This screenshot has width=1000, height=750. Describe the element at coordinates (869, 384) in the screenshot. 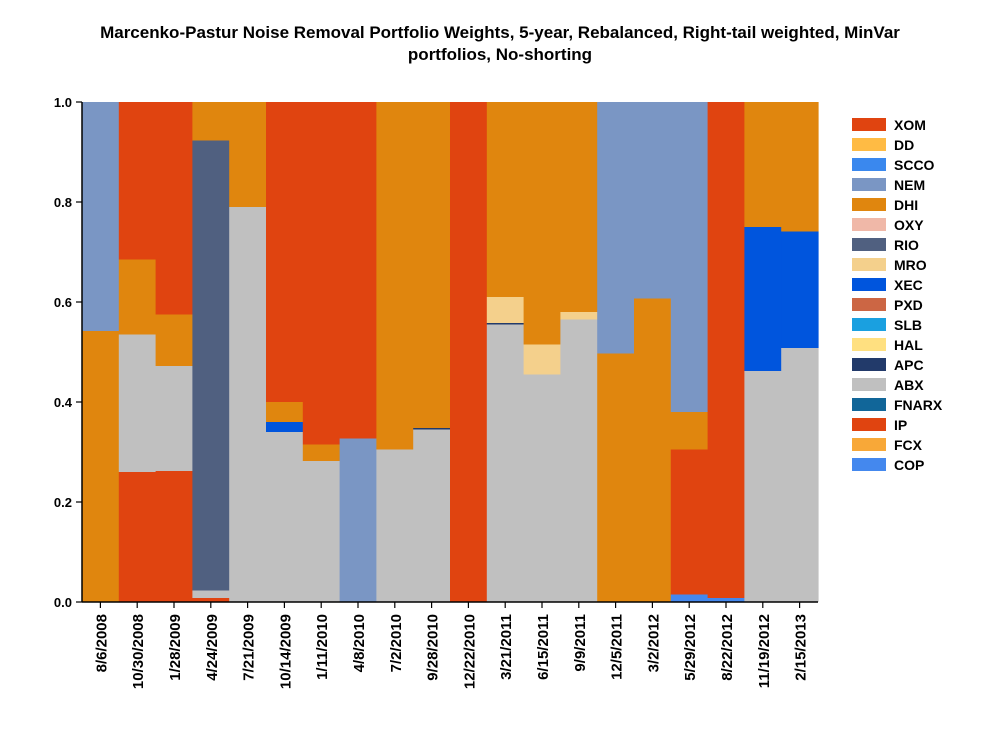

I see `legend-swatch-abx` at that location.